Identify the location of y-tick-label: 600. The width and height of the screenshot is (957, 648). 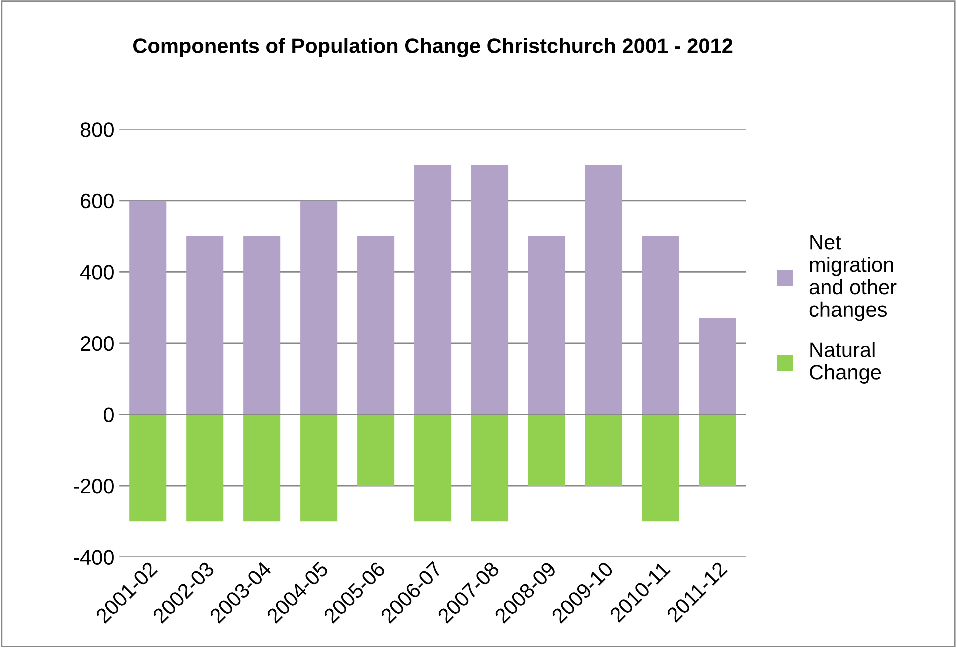
(97, 201).